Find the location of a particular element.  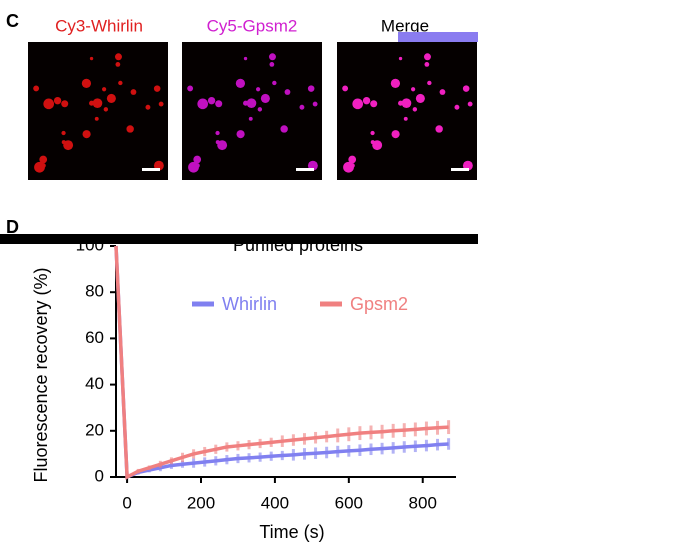

x-tick-label: 800 is located at coordinates (423, 502).